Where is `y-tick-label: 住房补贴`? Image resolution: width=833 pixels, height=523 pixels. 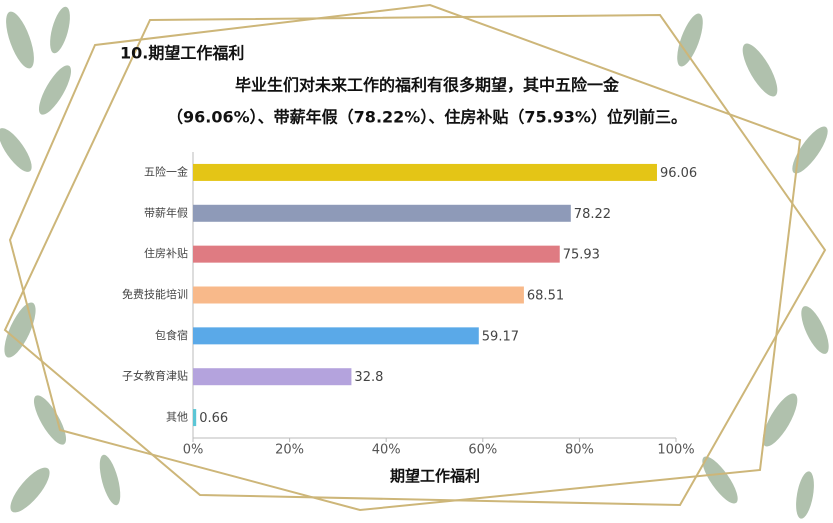 y-tick-label: 住房补贴 is located at coordinates (166, 253).